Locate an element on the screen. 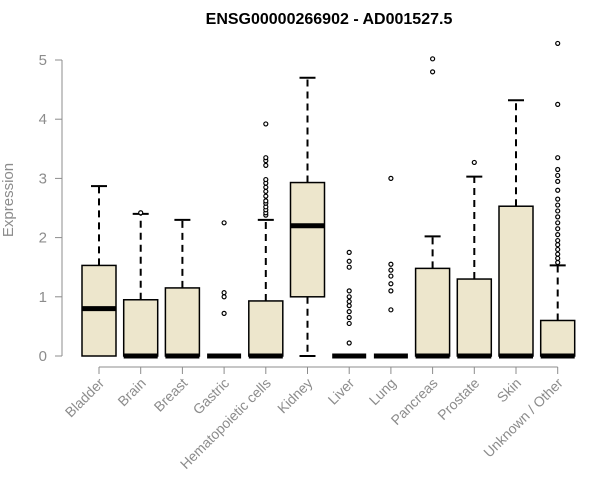  y-tick-label: 4 is located at coordinates (43, 119).